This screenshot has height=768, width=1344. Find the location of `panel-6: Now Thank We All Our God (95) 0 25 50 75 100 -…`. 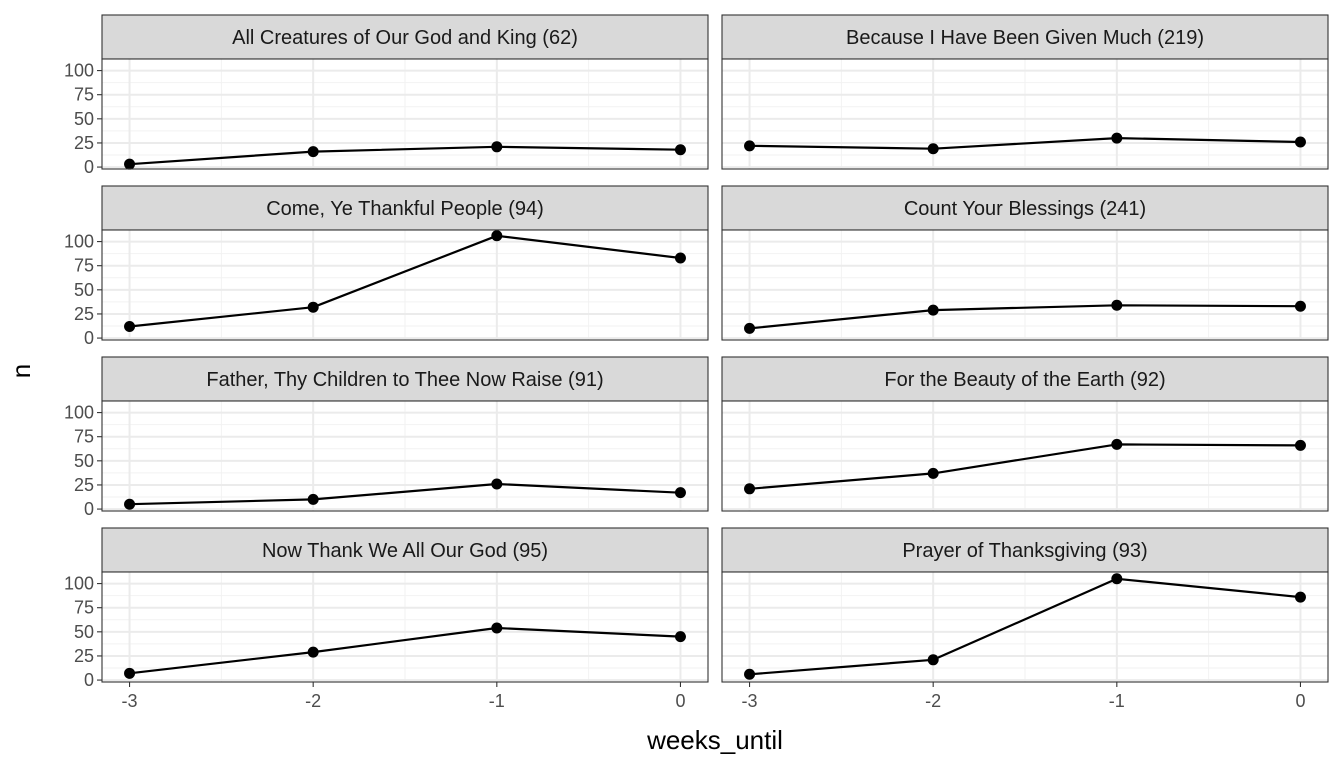

panel-6: Now Thank We All Our God (95) 0 25 50 75 100 -… is located at coordinates (386, 619).